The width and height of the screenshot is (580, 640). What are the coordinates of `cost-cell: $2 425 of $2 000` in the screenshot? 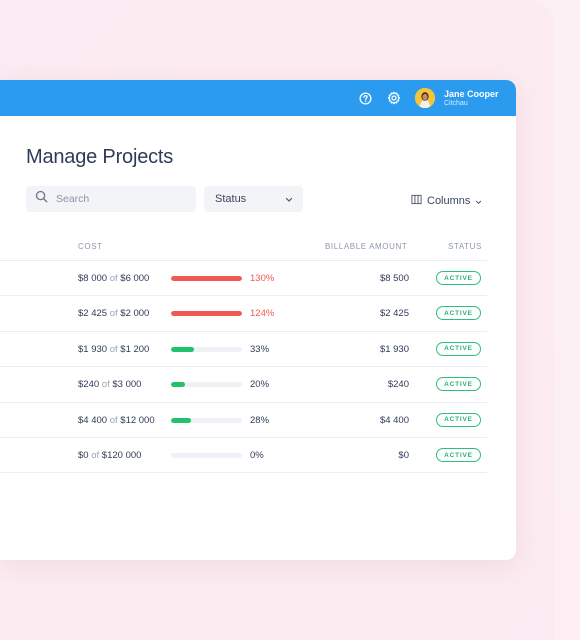 It's located at (113, 313).